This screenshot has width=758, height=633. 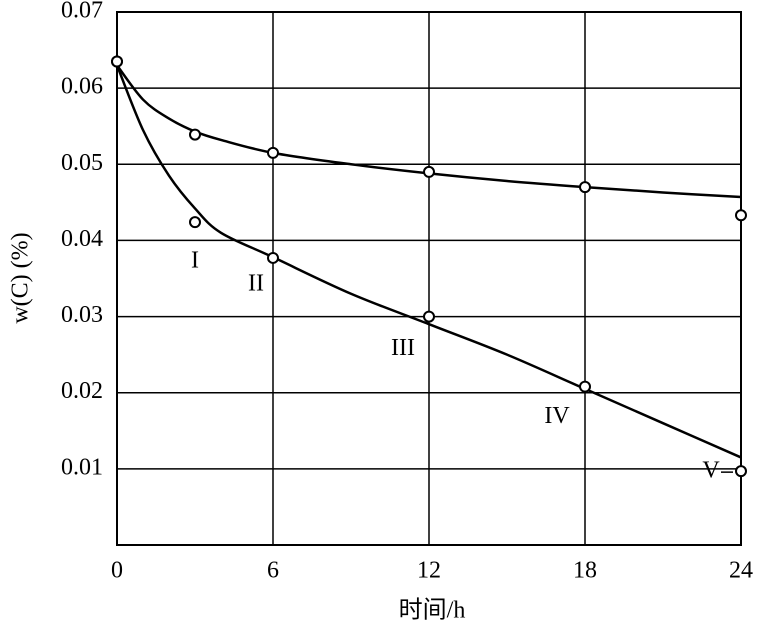 I want to click on y-axis-label: w(C) (%), so click(x=21, y=277).